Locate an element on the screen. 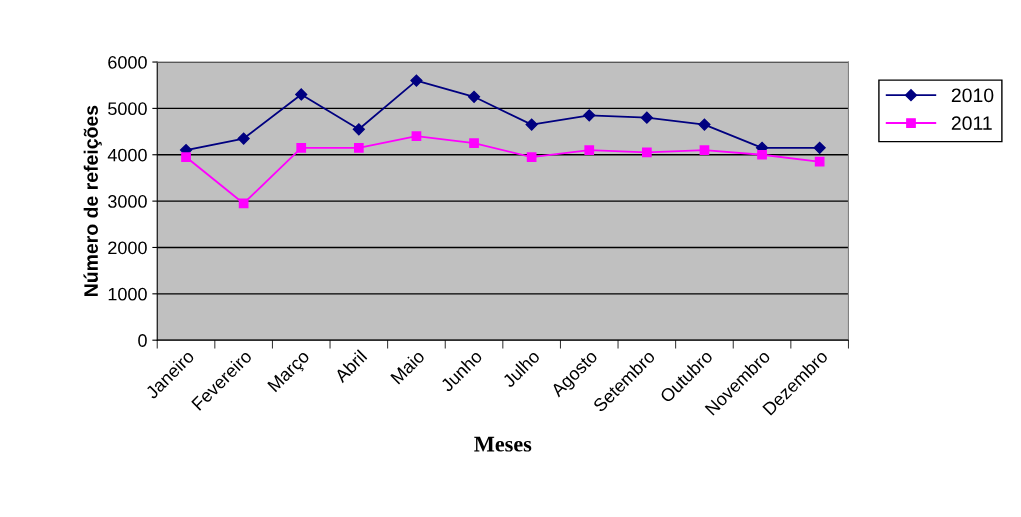  x-axis-title: Meses is located at coordinates (503, 444).